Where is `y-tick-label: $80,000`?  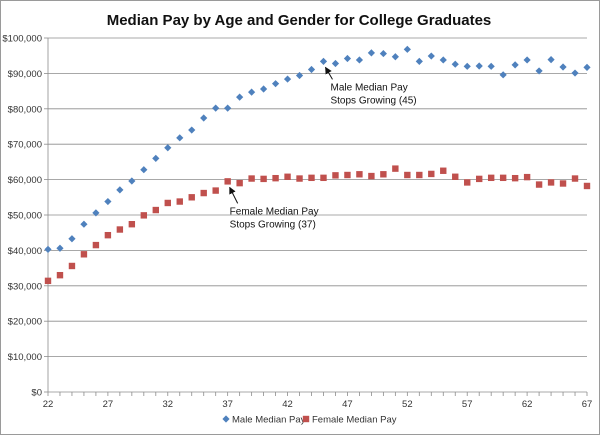
y-tick-label: $80,000 is located at coordinates (25, 109).